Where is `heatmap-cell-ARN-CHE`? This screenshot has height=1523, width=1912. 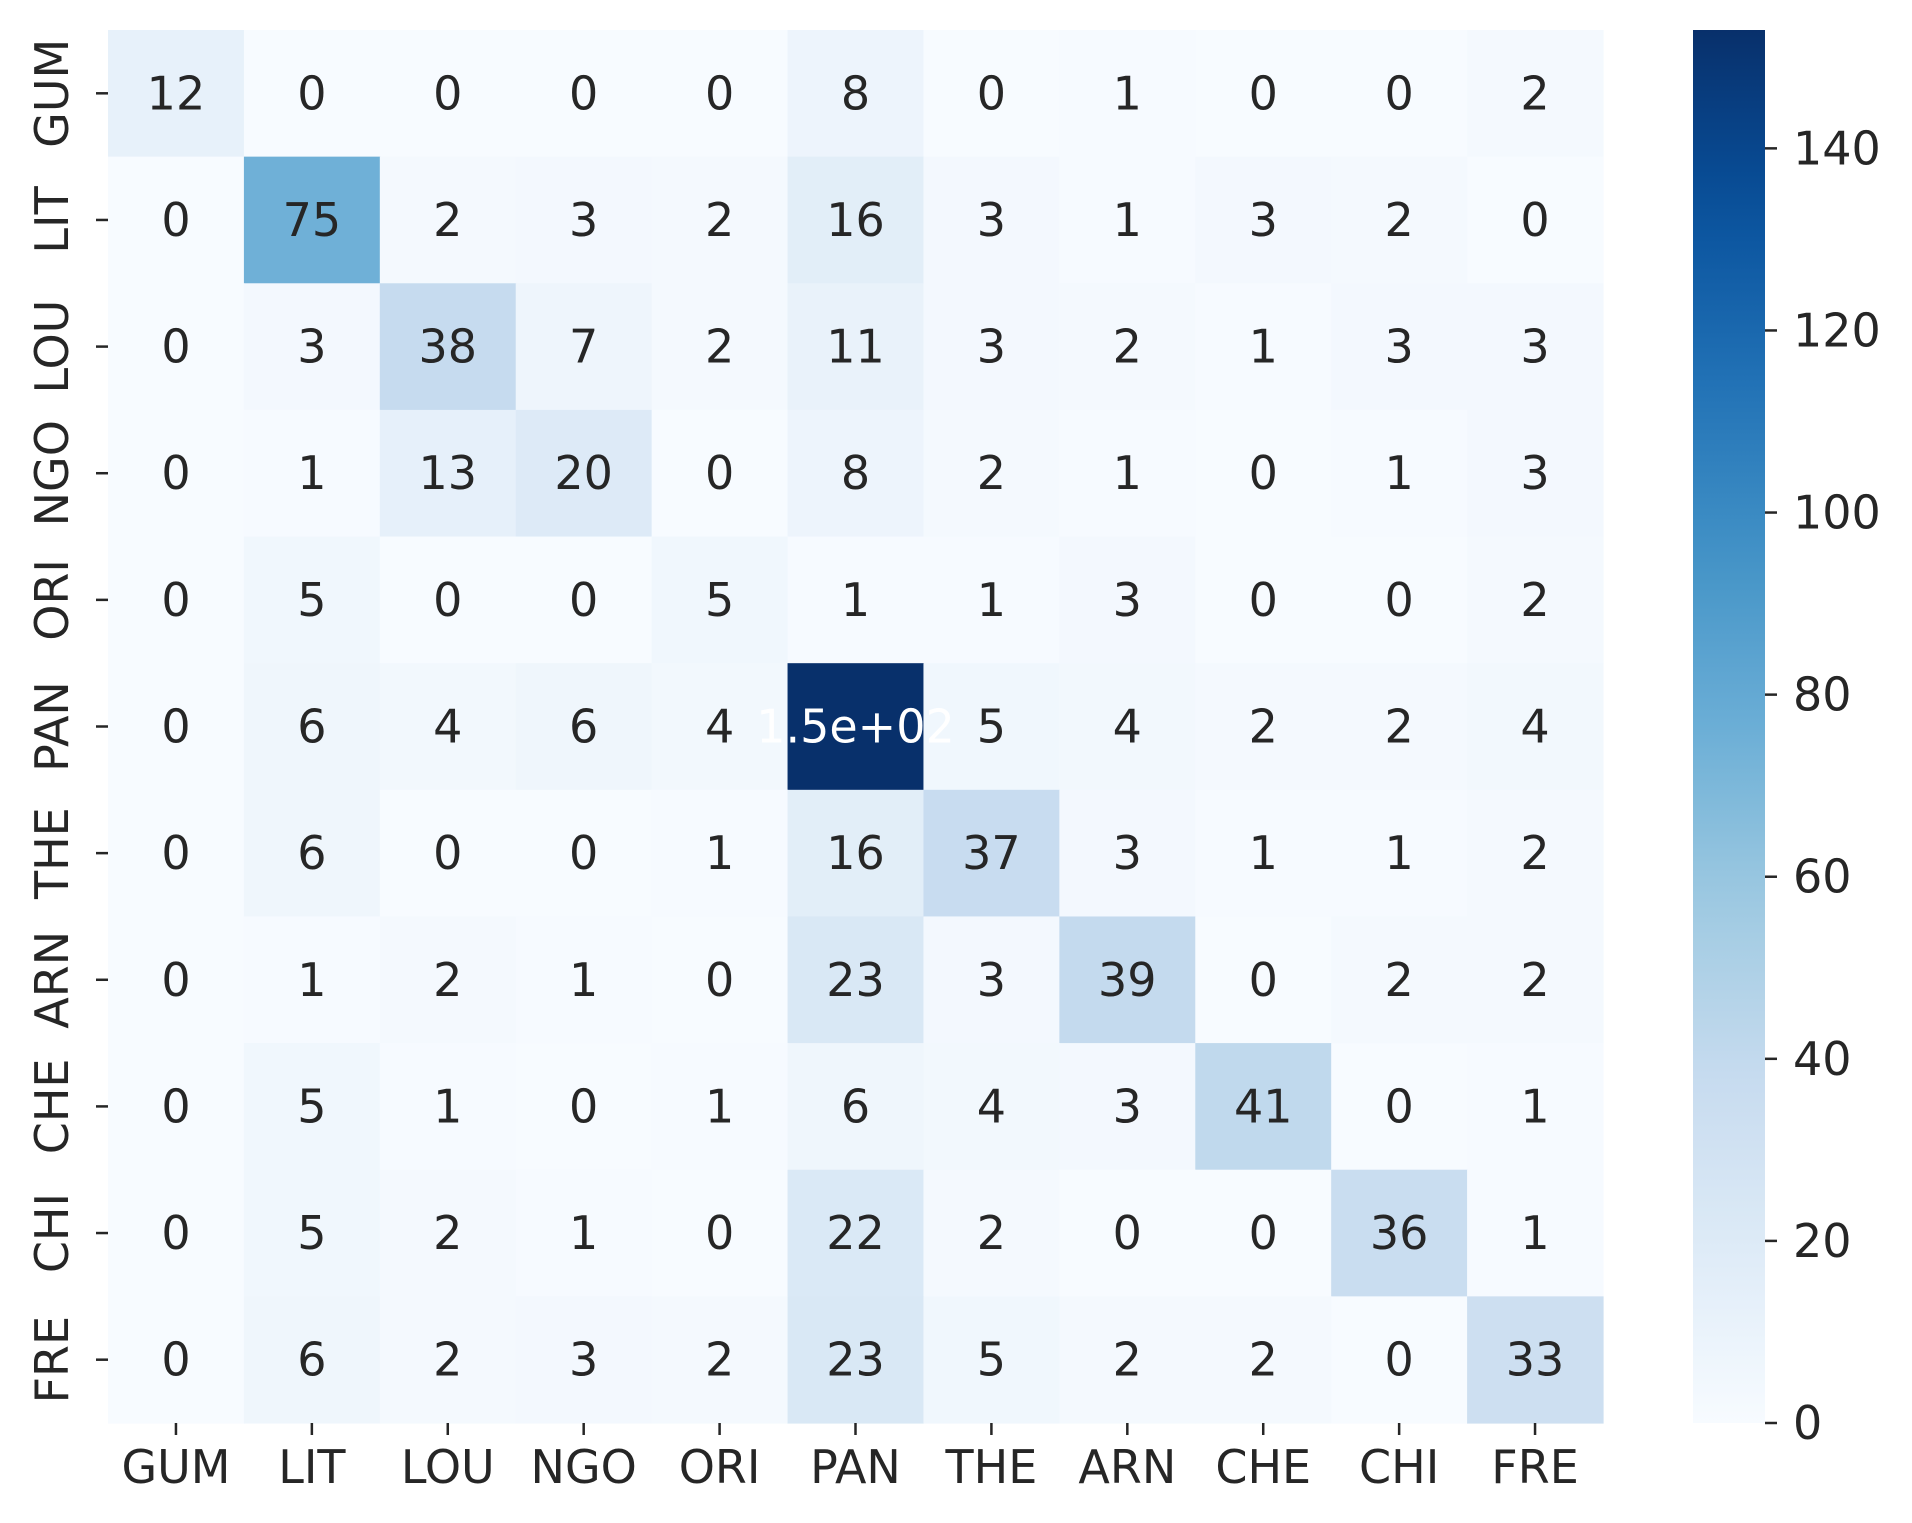 heatmap-cell-ARN-CHE is located at coordinates (1263, 980).